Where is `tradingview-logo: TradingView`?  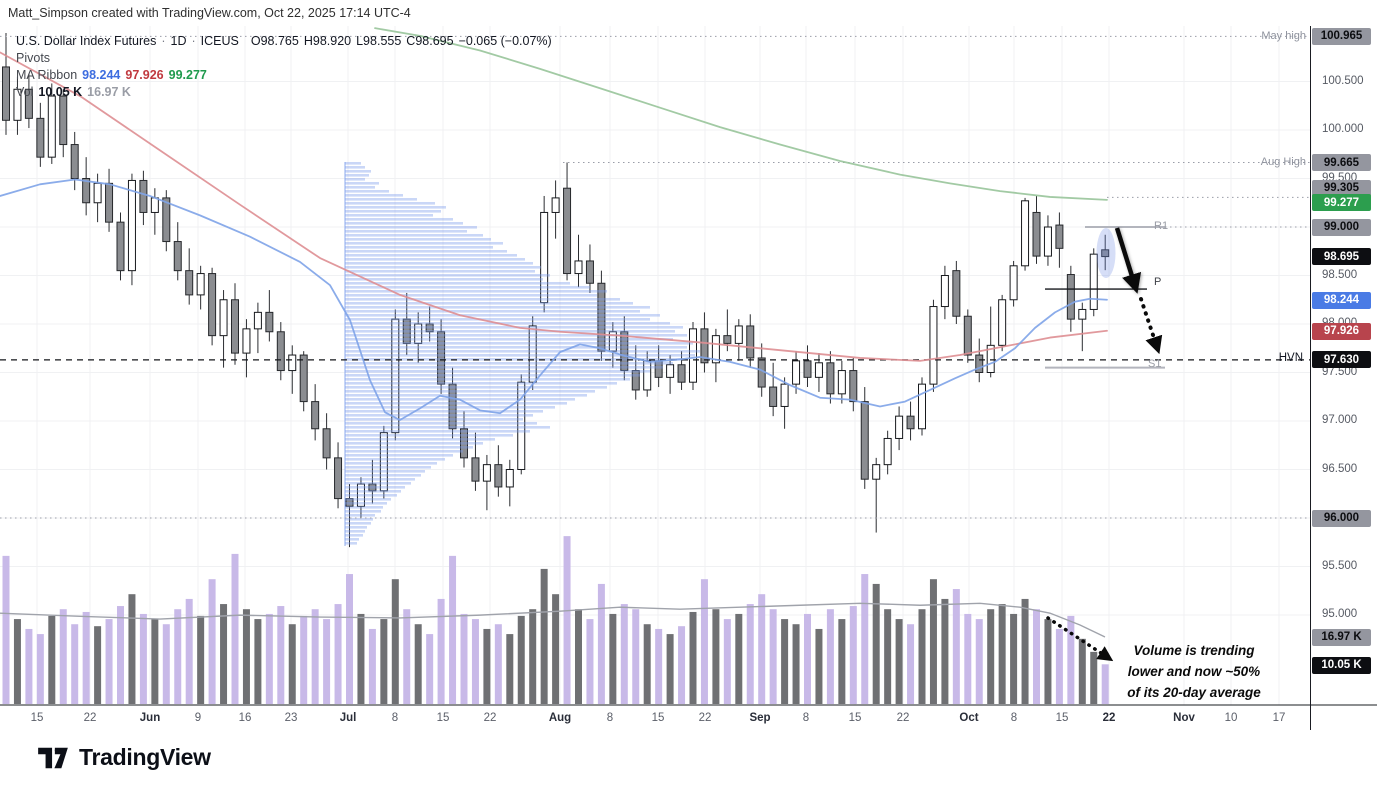 tradingview-logo: TradingView is located at coordinates (123, 757).